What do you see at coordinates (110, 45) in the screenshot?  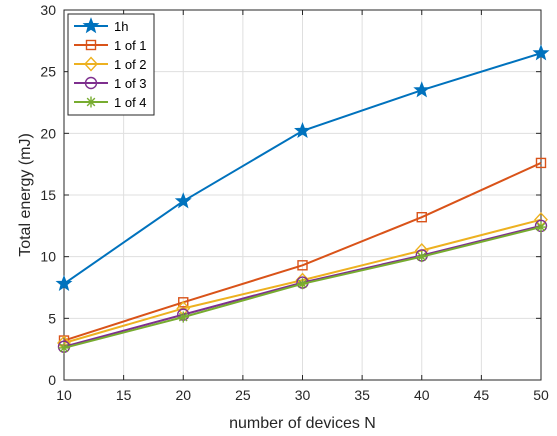 I see `legend-entry: 1 of 1` at bounding box center [110, 45].